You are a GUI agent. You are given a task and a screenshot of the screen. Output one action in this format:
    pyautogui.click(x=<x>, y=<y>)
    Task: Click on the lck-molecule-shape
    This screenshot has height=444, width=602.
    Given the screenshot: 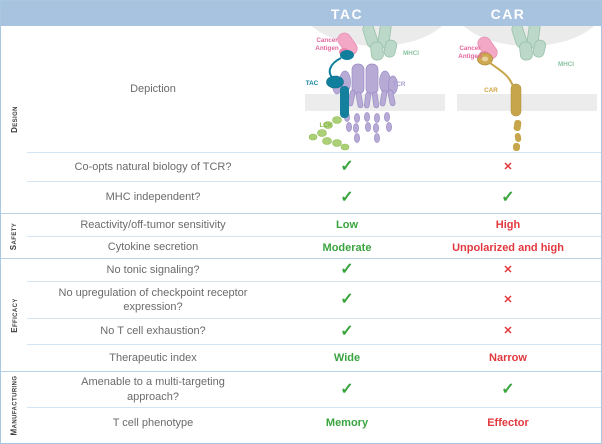 What is the action you would take?
    pyautogui.click(x=329, y=133)
    